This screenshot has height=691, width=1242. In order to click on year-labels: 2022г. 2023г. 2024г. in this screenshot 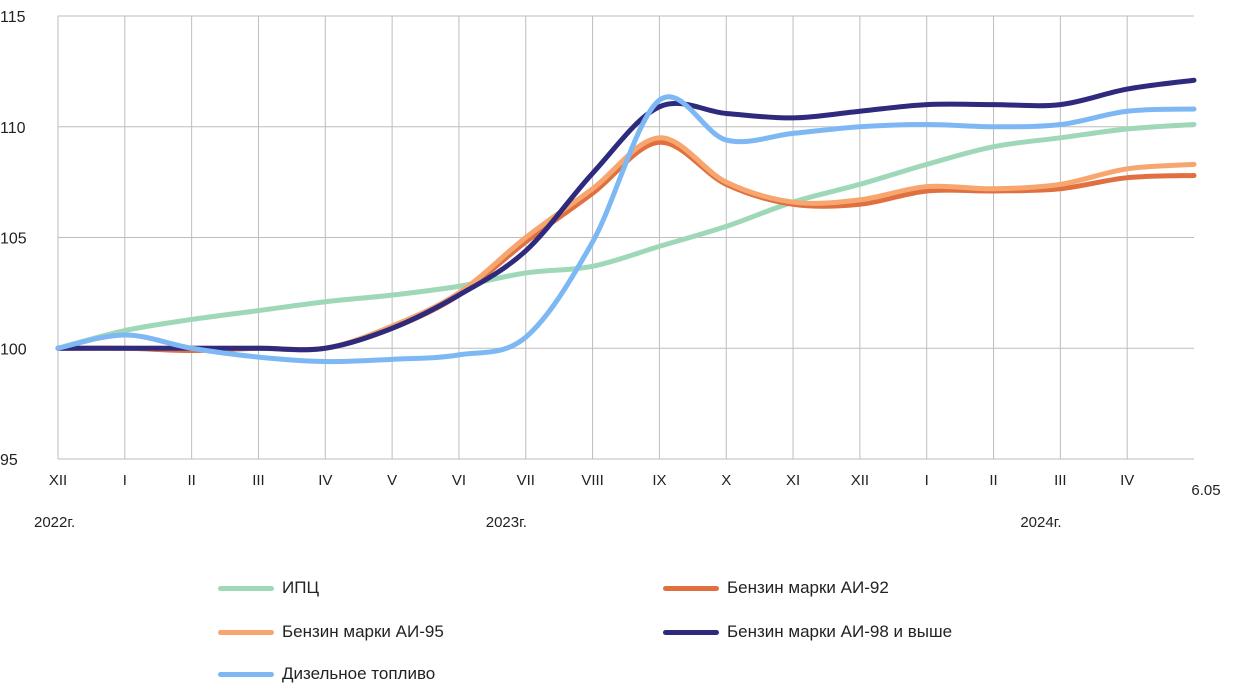, I will do `click(548, 522)`.